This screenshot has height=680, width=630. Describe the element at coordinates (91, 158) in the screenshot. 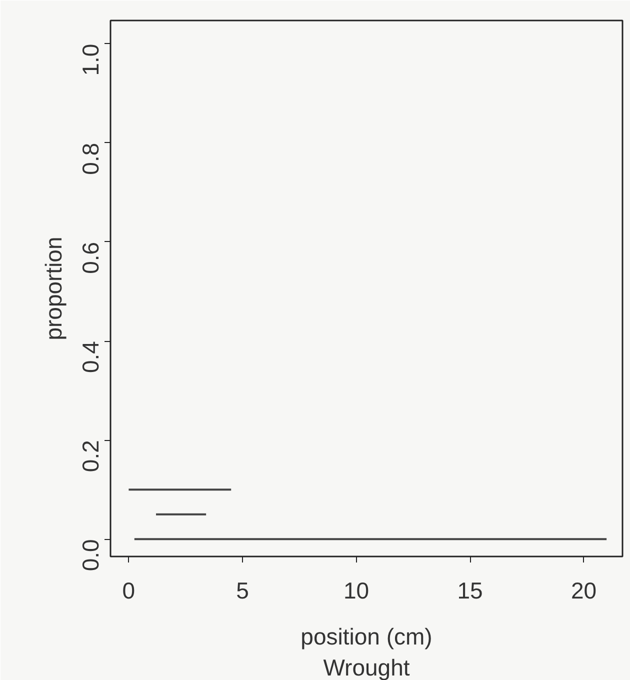

I see `y-tick-label: 0.8` at that location.